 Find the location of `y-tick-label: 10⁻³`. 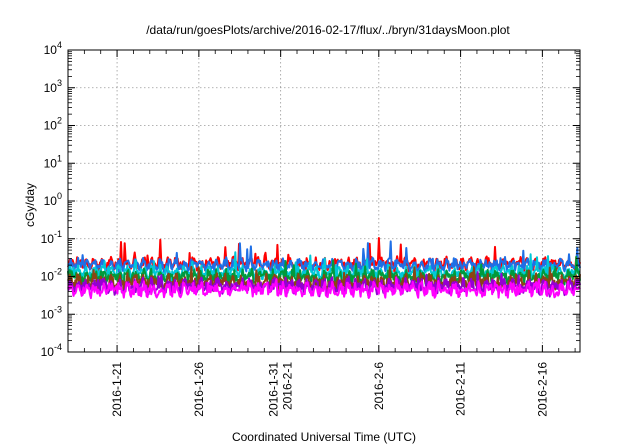

y-tick-label: 10⁻³ is located at coordinates (51, 312).